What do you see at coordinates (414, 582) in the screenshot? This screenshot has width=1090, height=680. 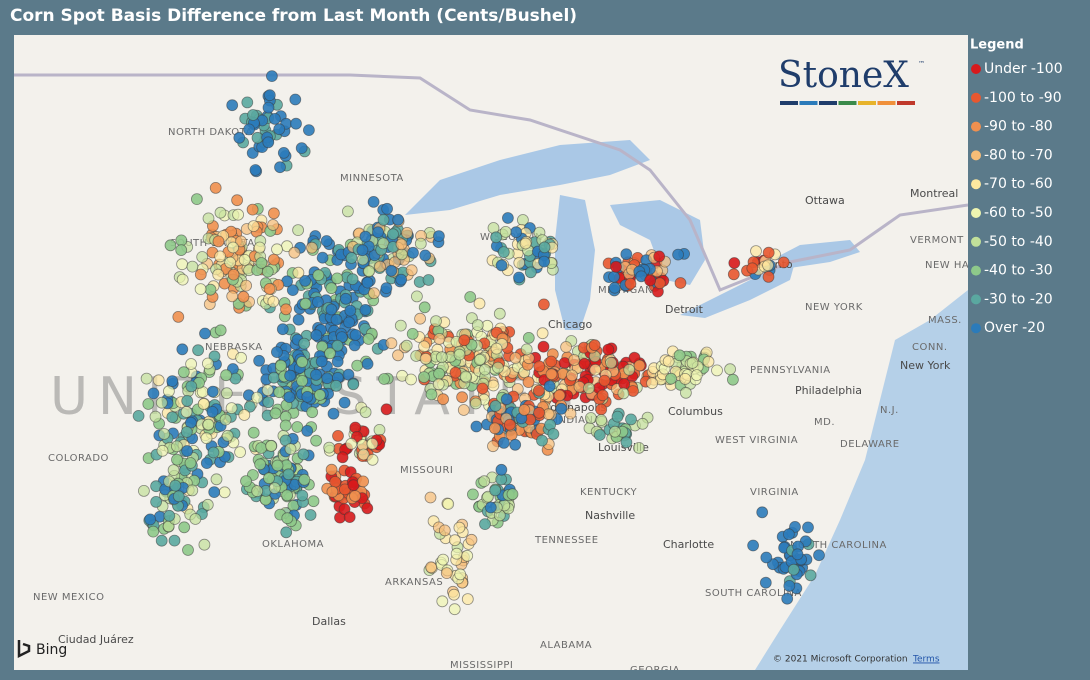 I see `state-label: ARKANSAS` at bounding box center [414, 582].